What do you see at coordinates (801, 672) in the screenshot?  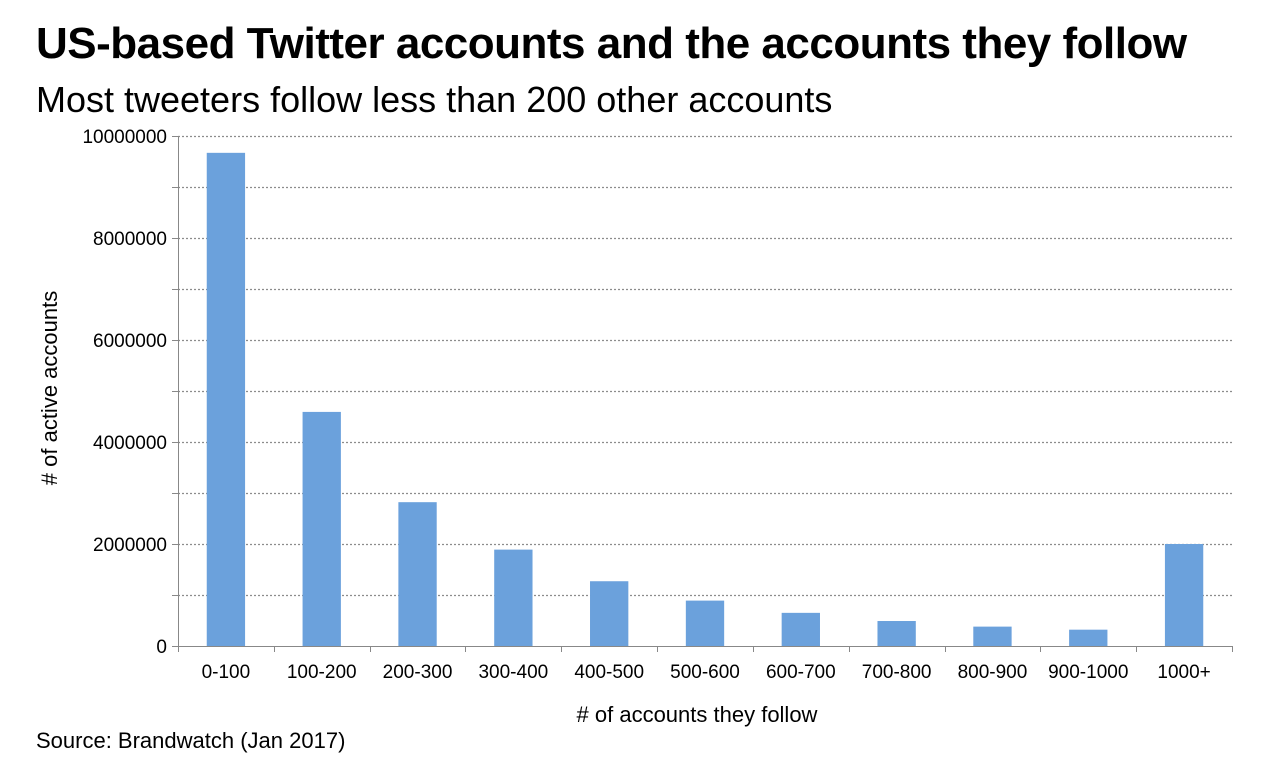 I see `x-tick-label: 600-700` at bounding box center [801, 672].